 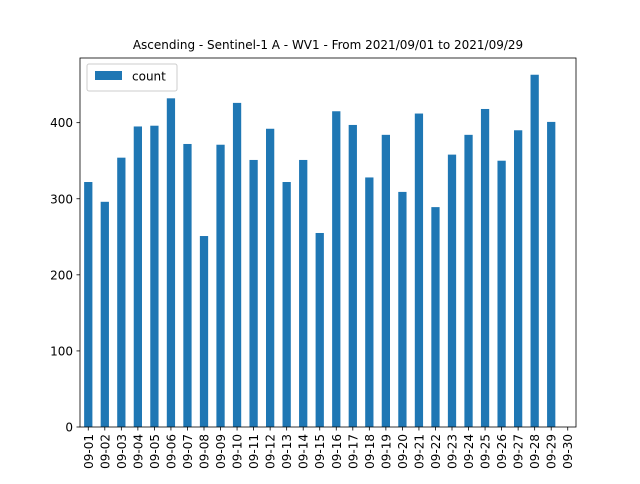 What do you see at coordinates (238, 451) in the screenshot?
I see `x-tick-label: 09-10` at bounding box center [238, 451].